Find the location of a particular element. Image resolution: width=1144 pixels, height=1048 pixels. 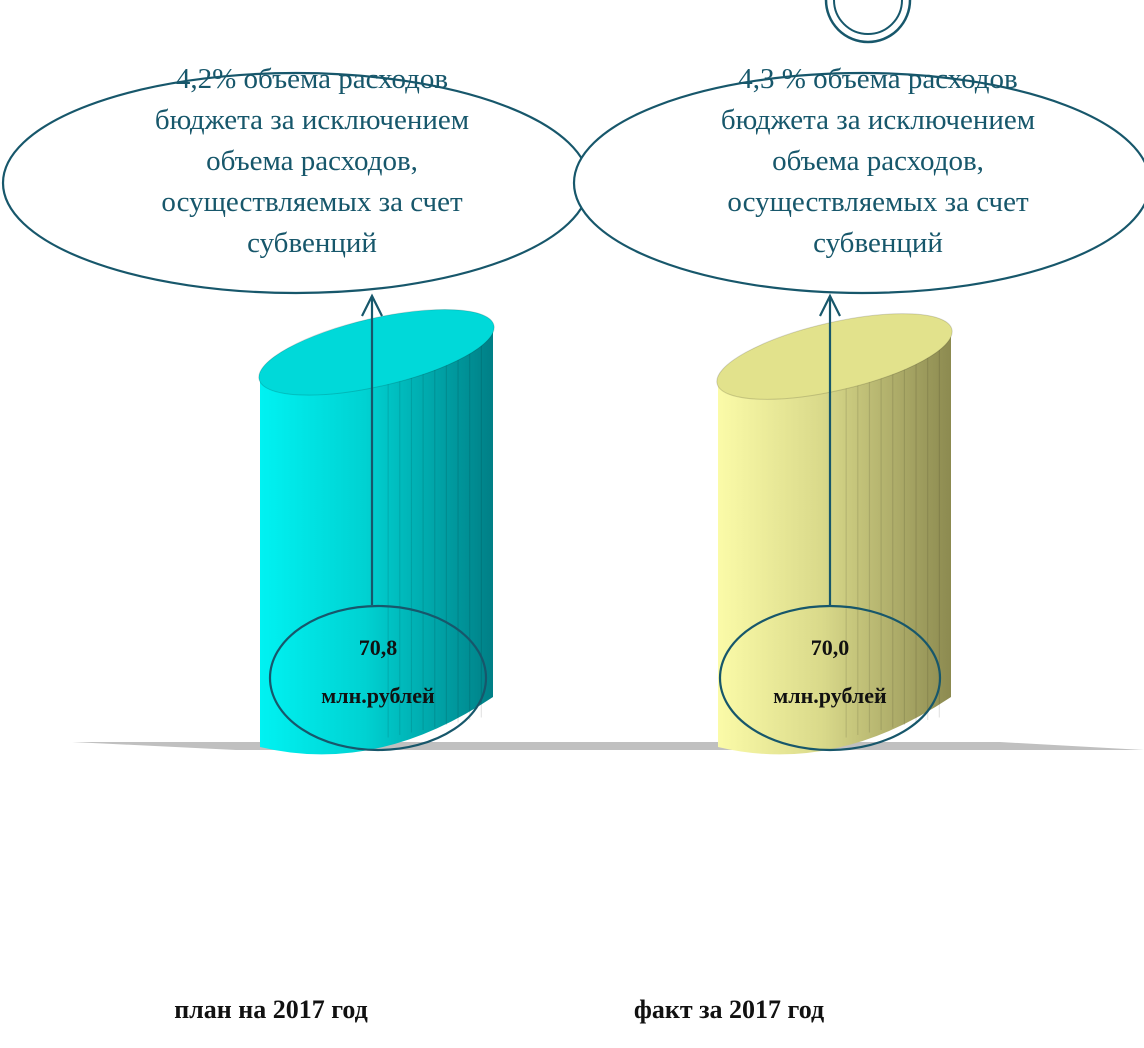

data-label-unit-1: млн.рублей is located at coordinates (830, 695).